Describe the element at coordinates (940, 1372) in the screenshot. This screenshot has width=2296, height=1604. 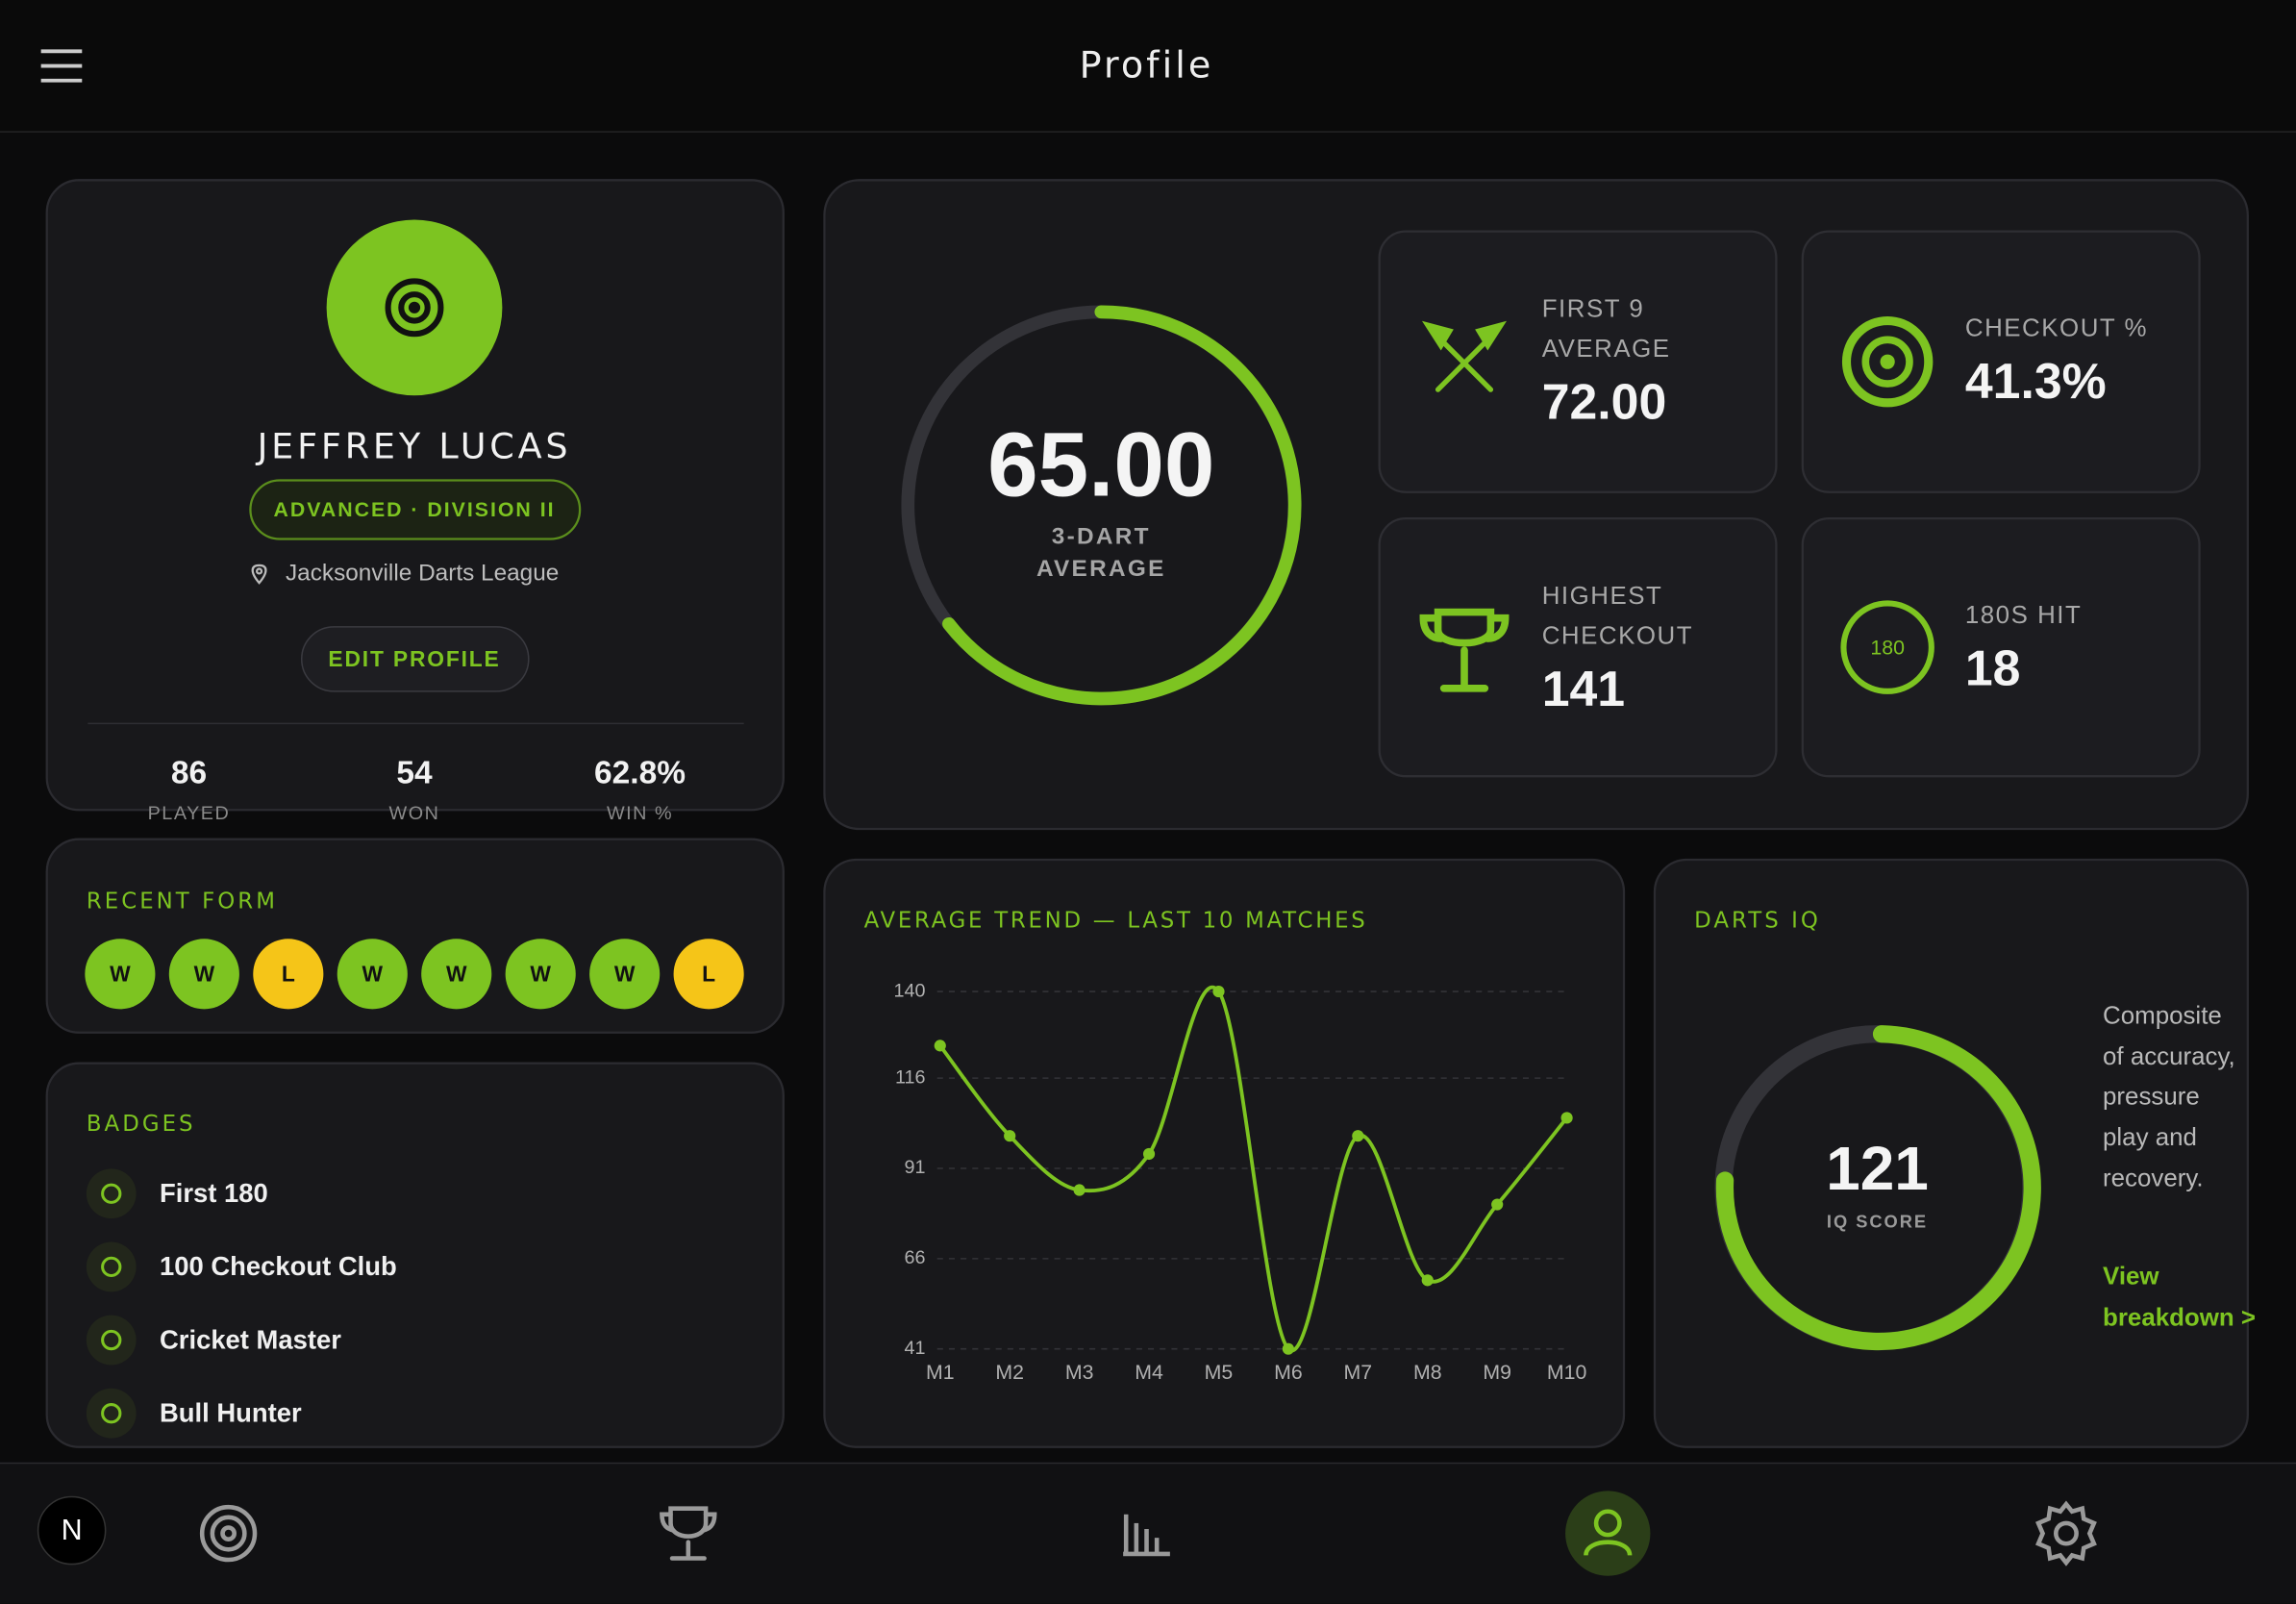
I see `x-tick-label: M1` at that location.